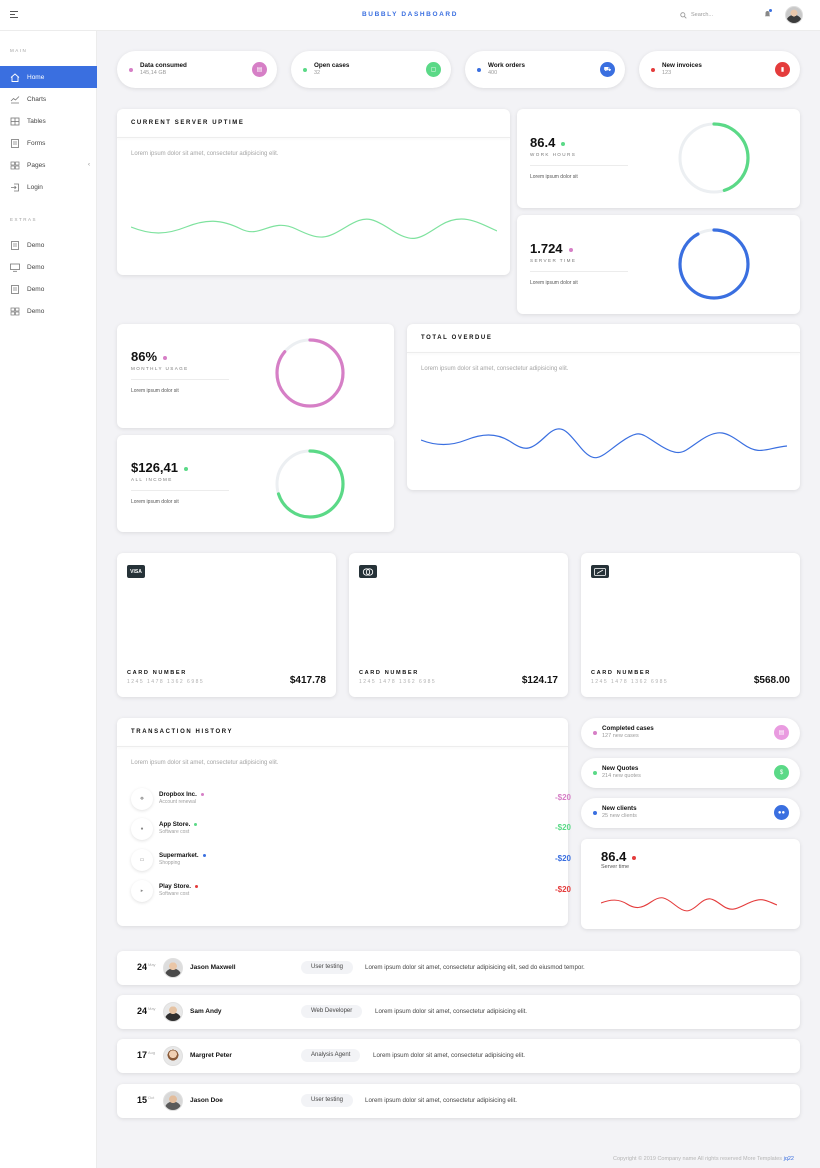  Describe the element at coordinates (683, 15) in the screenshot. I see `search-icon` at that location.